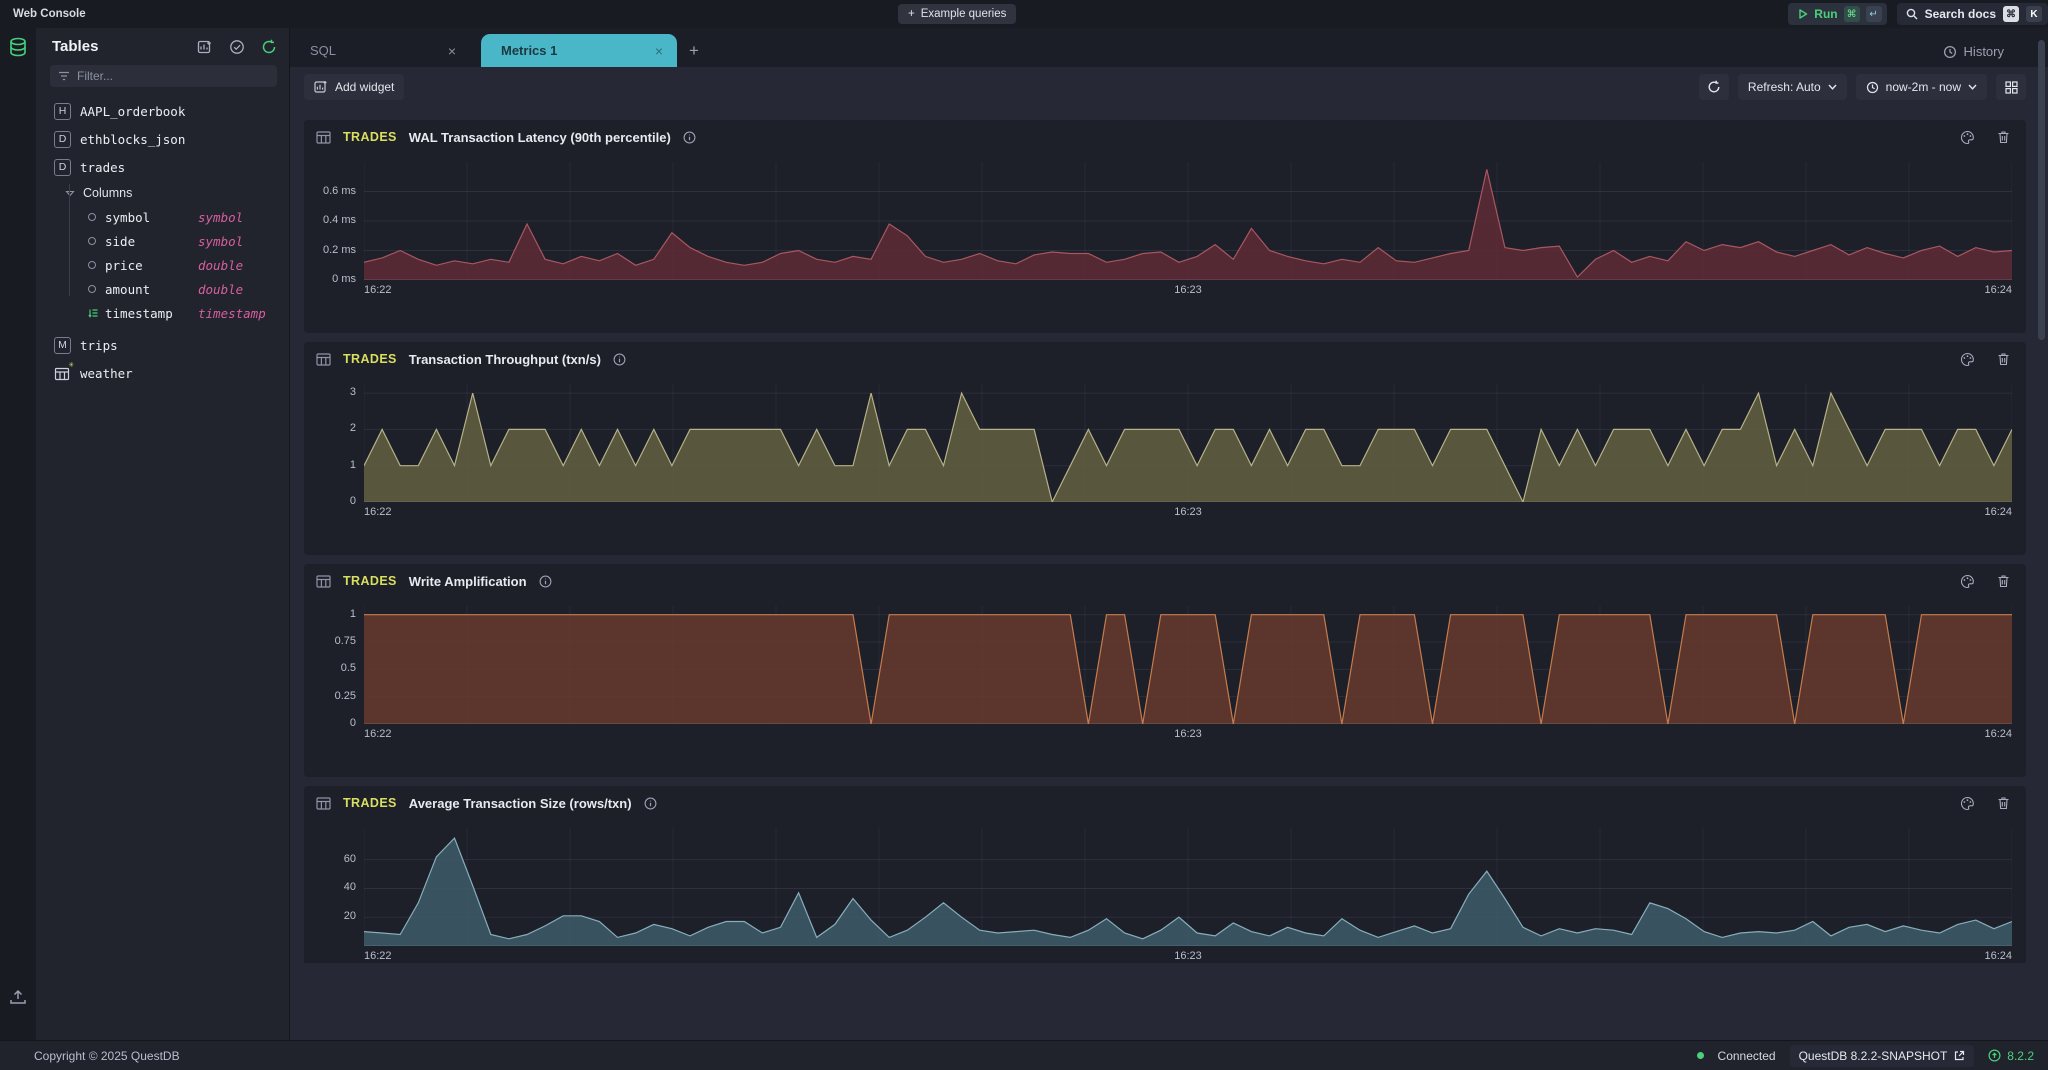 The image size is (2048, 1070). Describe the element at coordinates (62, 167) in the screenshot. I see `table-type-badge: D` at that location.